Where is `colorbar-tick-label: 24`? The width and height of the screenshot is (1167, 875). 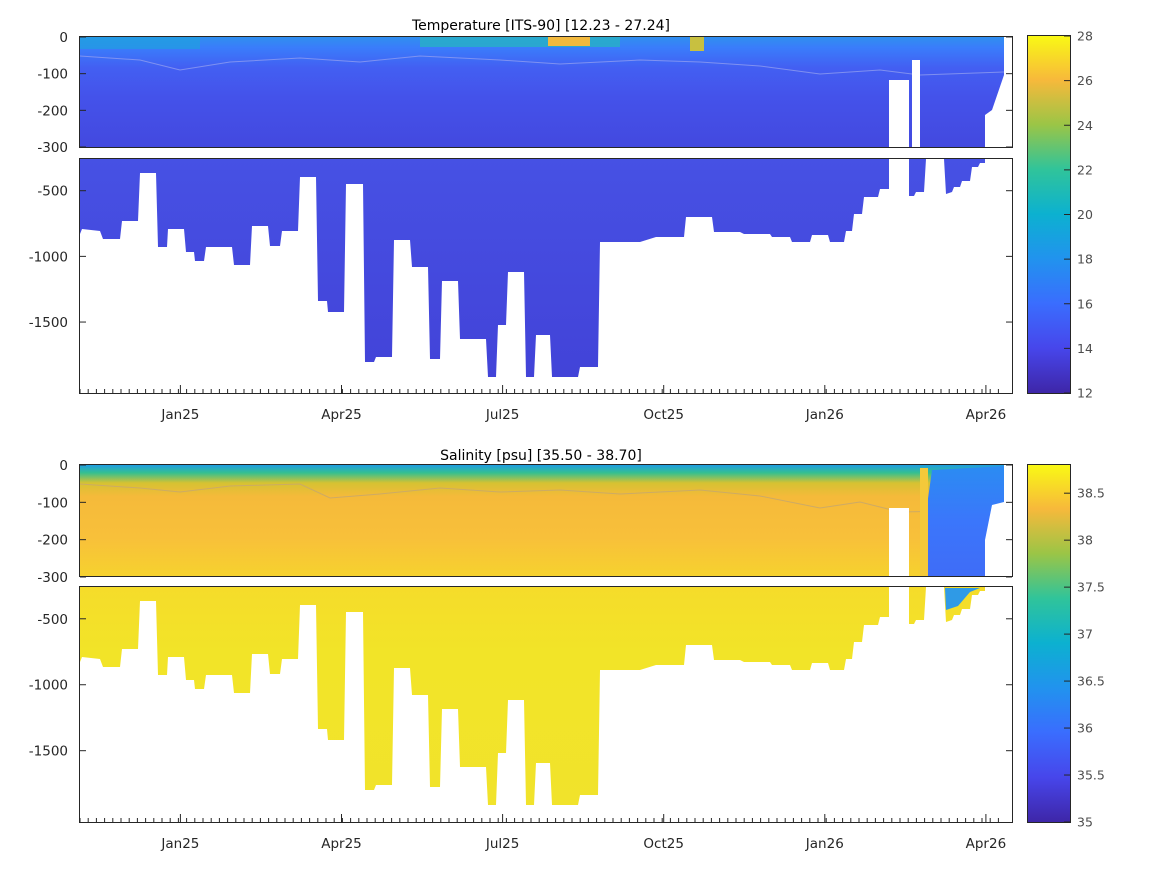
colorbar-tick-label: 24 is located at coordinates (1085, 125).